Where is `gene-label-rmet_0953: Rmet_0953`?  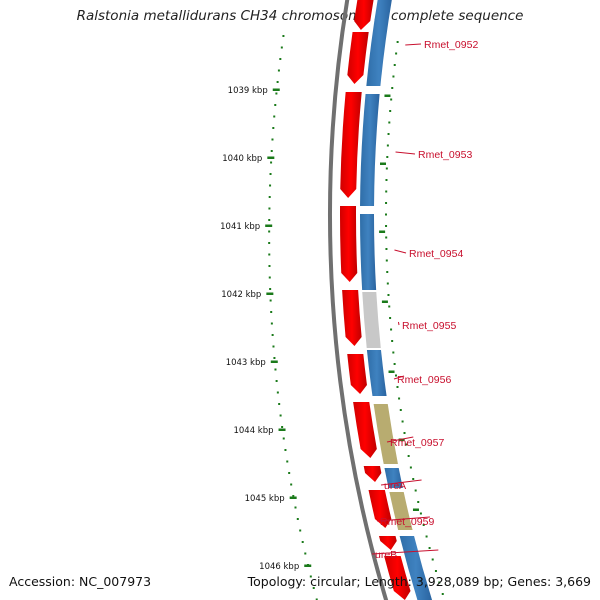 gene-label-rmet_0953: Rmet_0953 is located at coordinates (445, 155).